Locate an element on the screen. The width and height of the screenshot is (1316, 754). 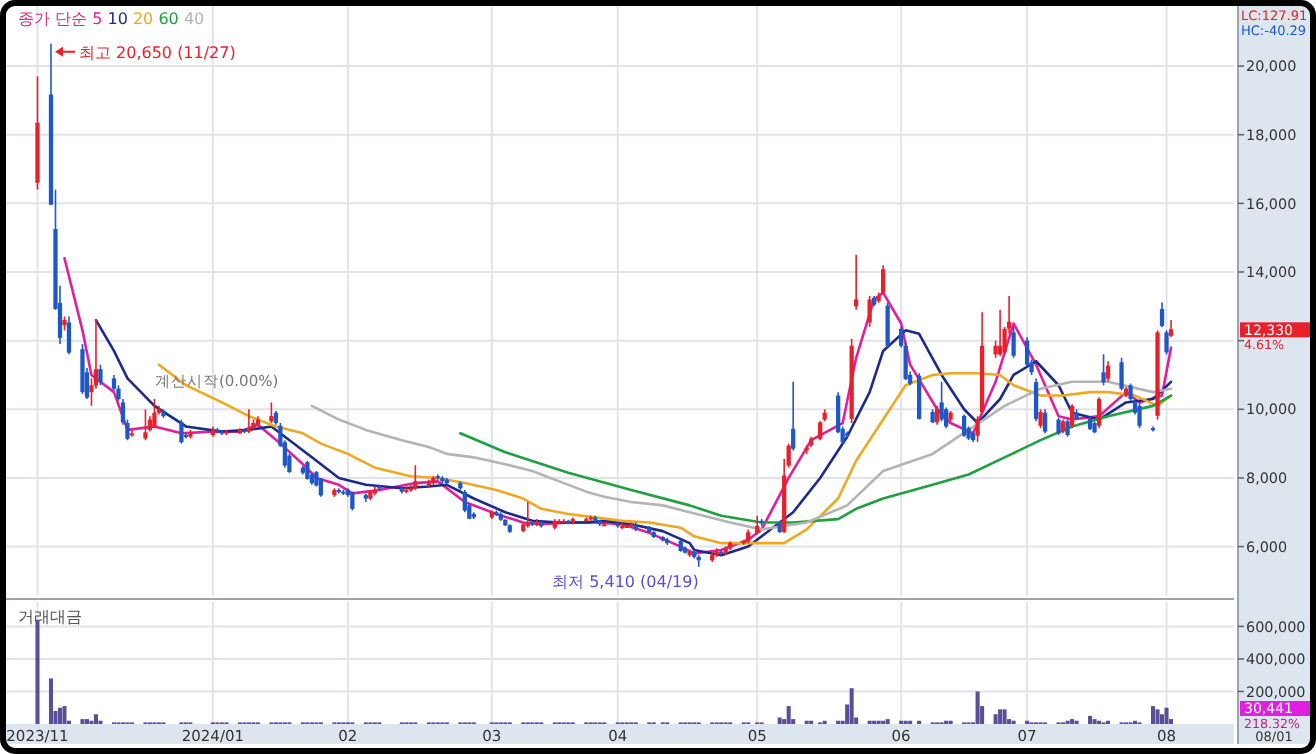
text: 40 is located at coordinates (194, 19).